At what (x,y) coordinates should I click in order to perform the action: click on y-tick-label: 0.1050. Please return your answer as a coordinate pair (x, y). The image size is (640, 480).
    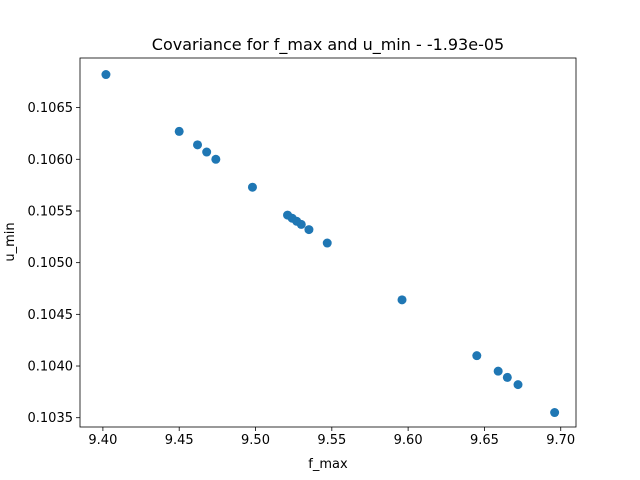
    Looking at the image, I should click on (51, 263).